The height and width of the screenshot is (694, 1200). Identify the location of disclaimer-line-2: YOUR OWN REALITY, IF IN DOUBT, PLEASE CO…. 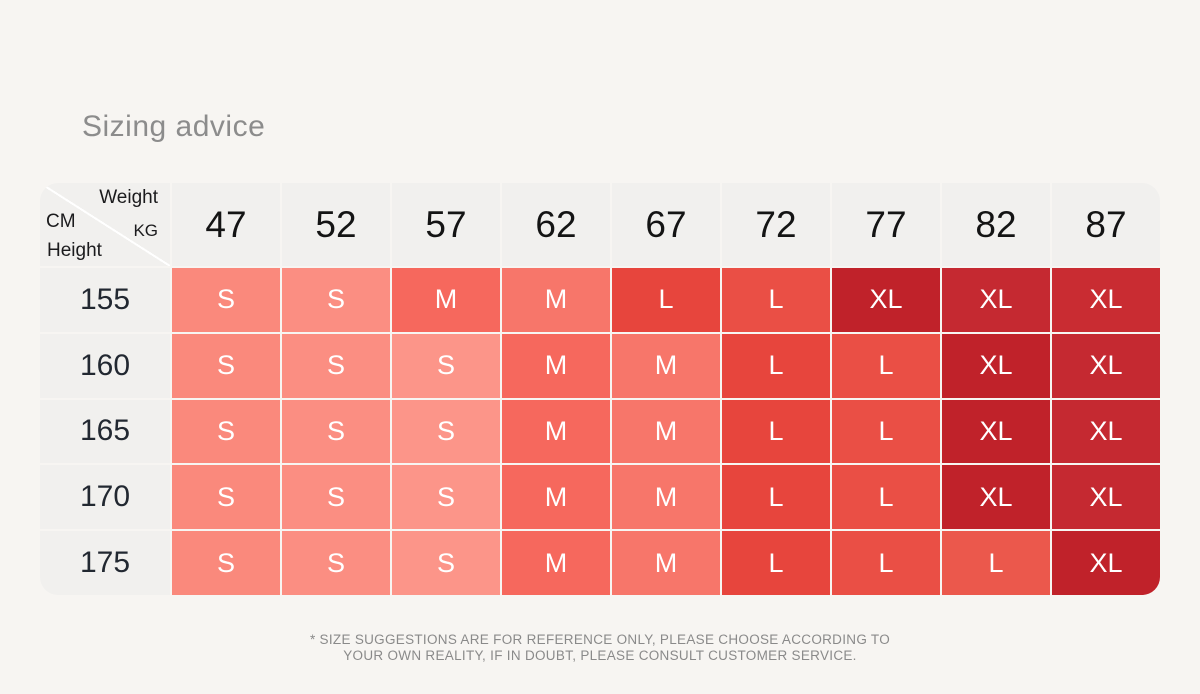
(600, 655).